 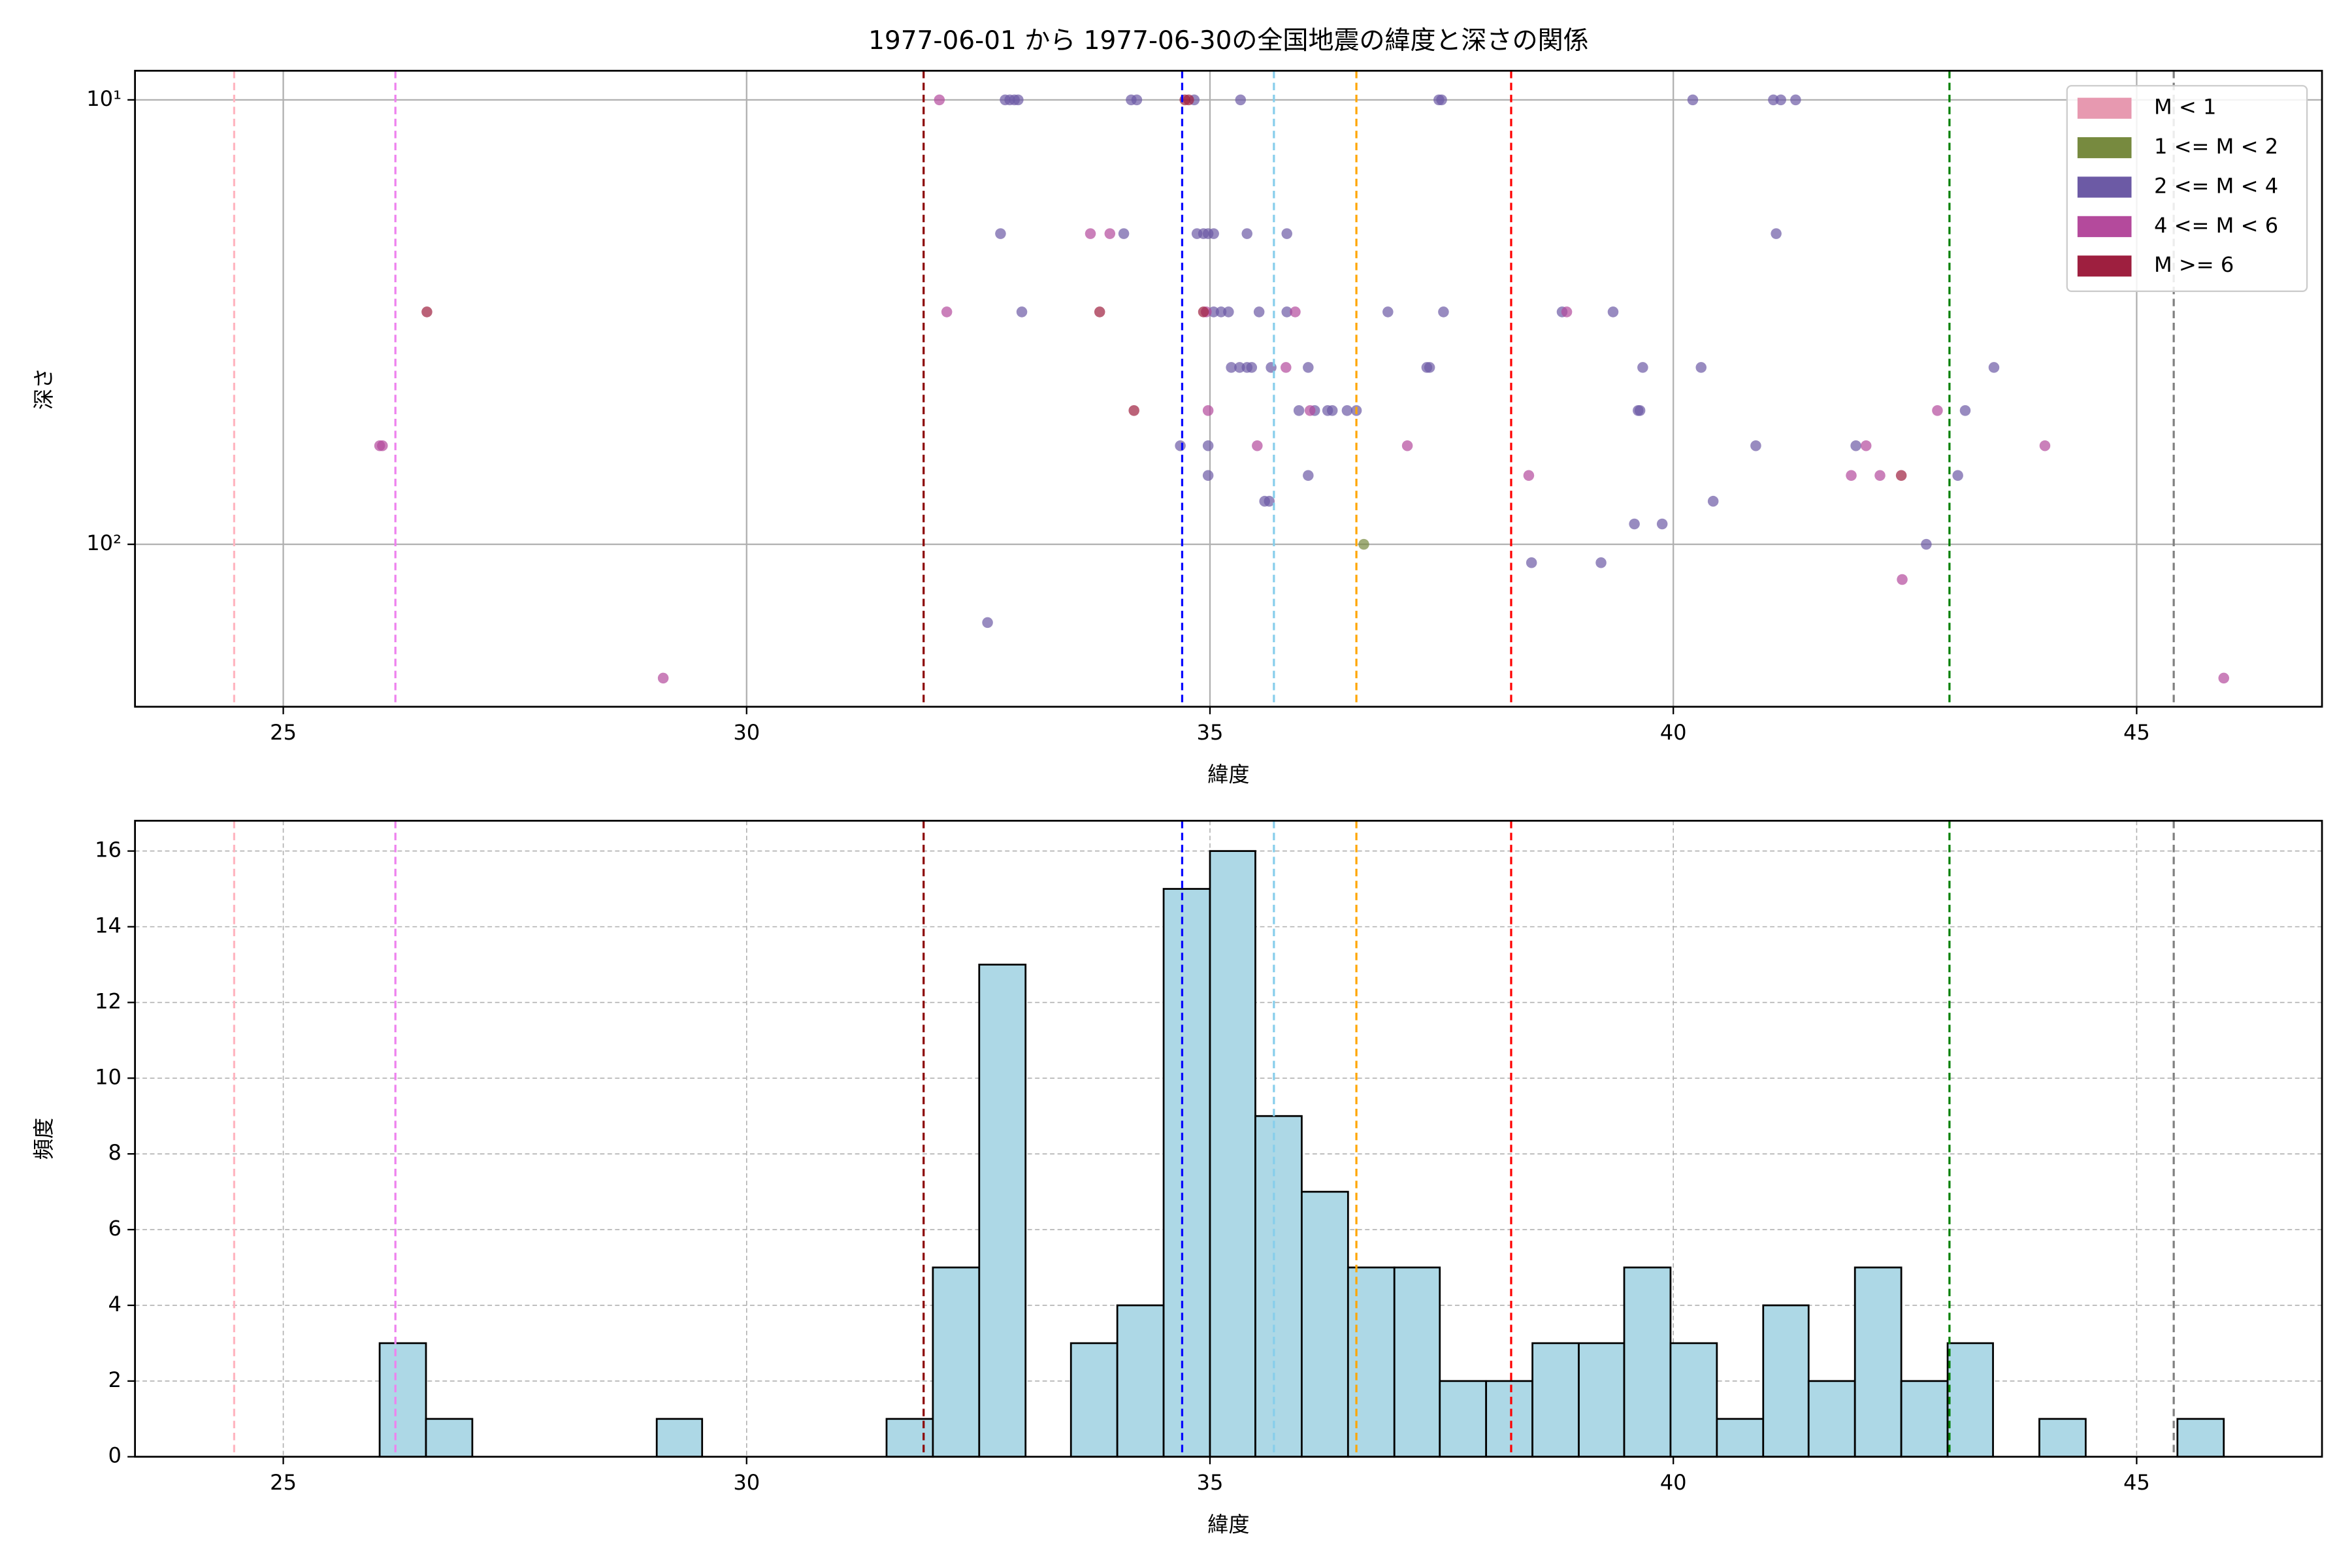 I want to click on legend-label: 4 <= M < 6, so click(x=2216, y=225).